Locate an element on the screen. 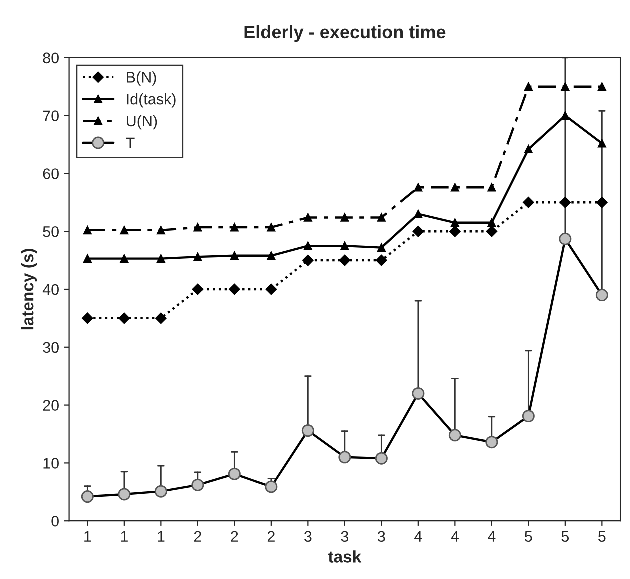 The image size is (630, 579). y-tick-label: 30 is located at coordinates (51, 348).